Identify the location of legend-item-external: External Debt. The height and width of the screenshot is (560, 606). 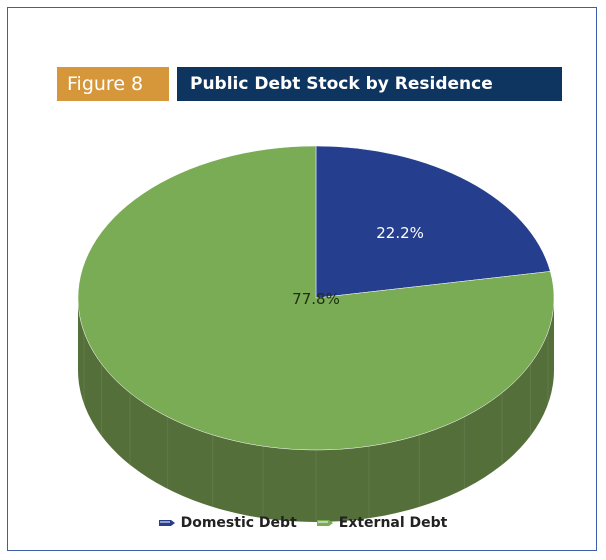
(382, 523).